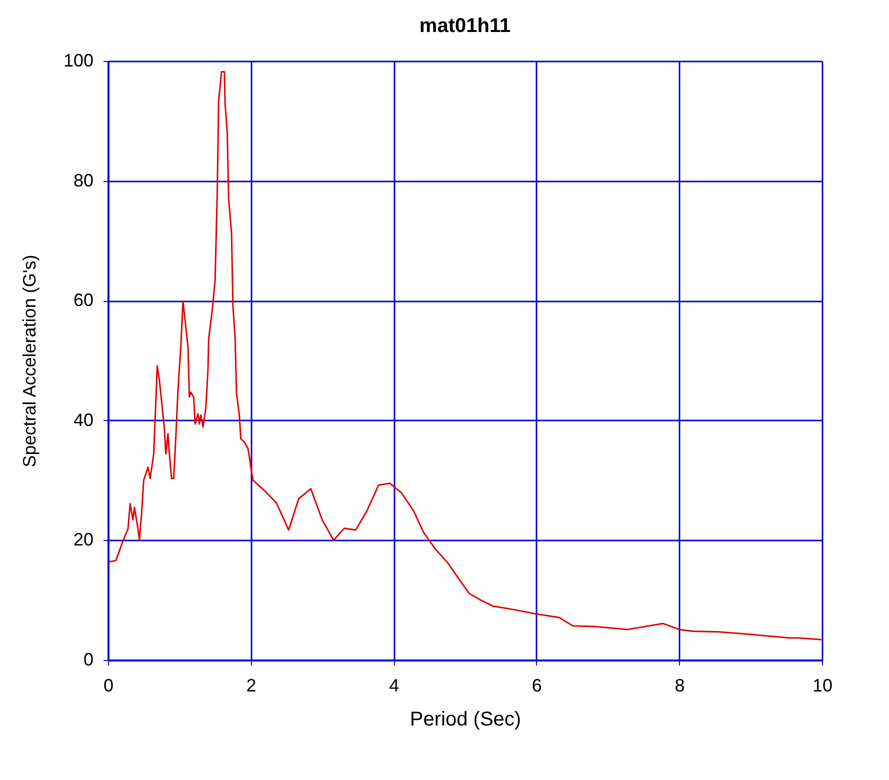 This screenshot has width=889, height=780. Describe the element at coordinates (466, 719) in the screenshot. I see `x-axis-title: Period (Sec)` at that location.